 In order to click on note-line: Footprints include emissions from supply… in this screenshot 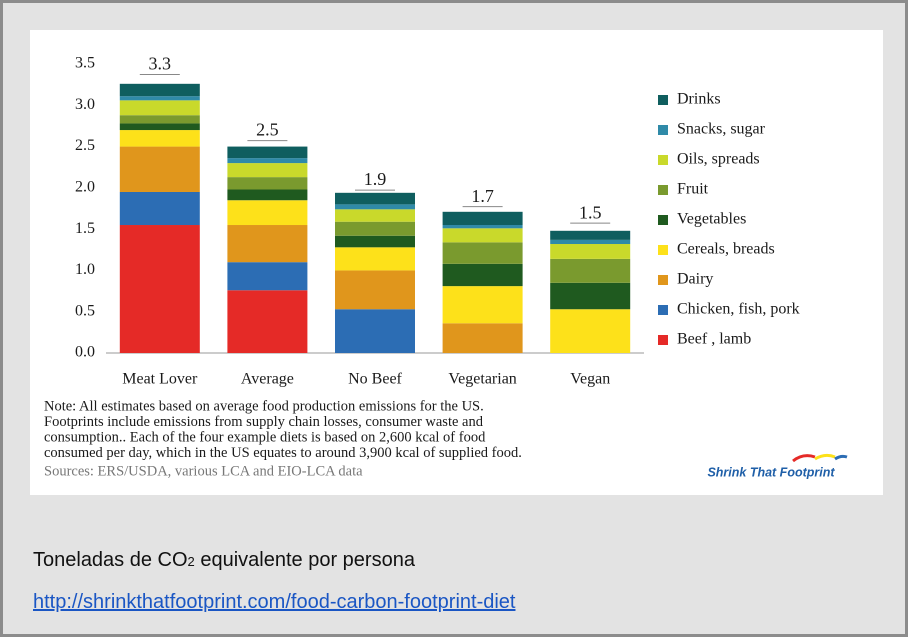, I will do `click(264, 422)`.